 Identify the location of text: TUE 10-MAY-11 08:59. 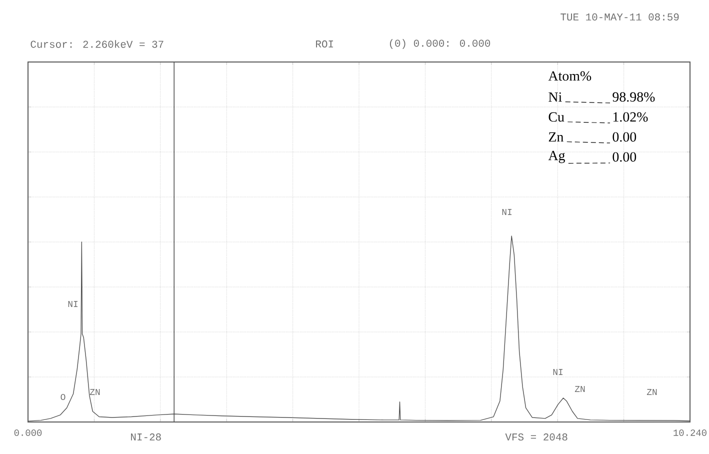
(619, 17).